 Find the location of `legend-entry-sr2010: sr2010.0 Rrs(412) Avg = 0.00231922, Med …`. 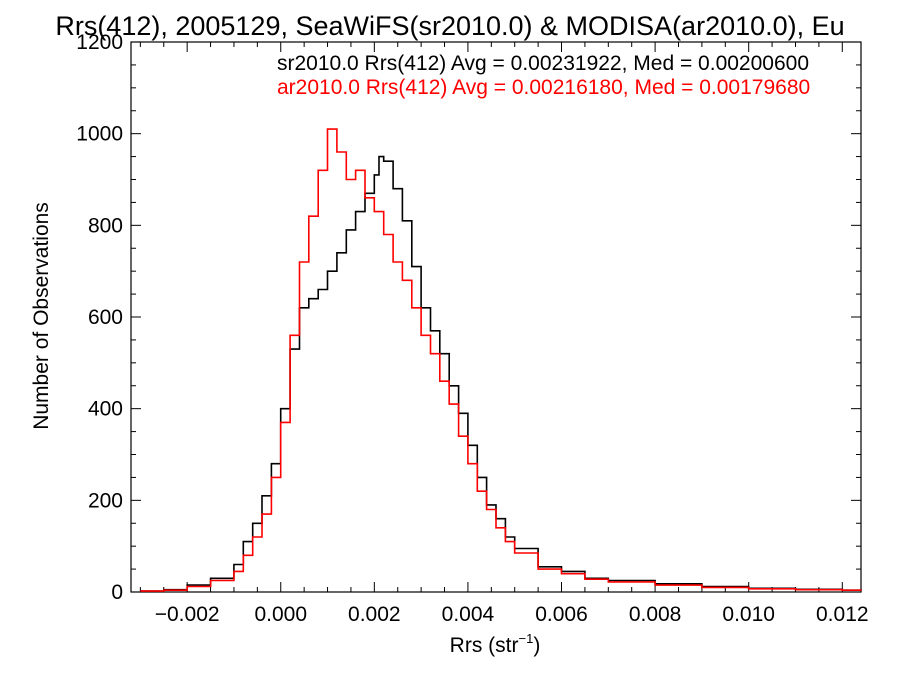

legend-entry-sr2010: sr2010.0 Rrs(412) Avg = 0.00231922, Med … is located at coordinates (543, 63).